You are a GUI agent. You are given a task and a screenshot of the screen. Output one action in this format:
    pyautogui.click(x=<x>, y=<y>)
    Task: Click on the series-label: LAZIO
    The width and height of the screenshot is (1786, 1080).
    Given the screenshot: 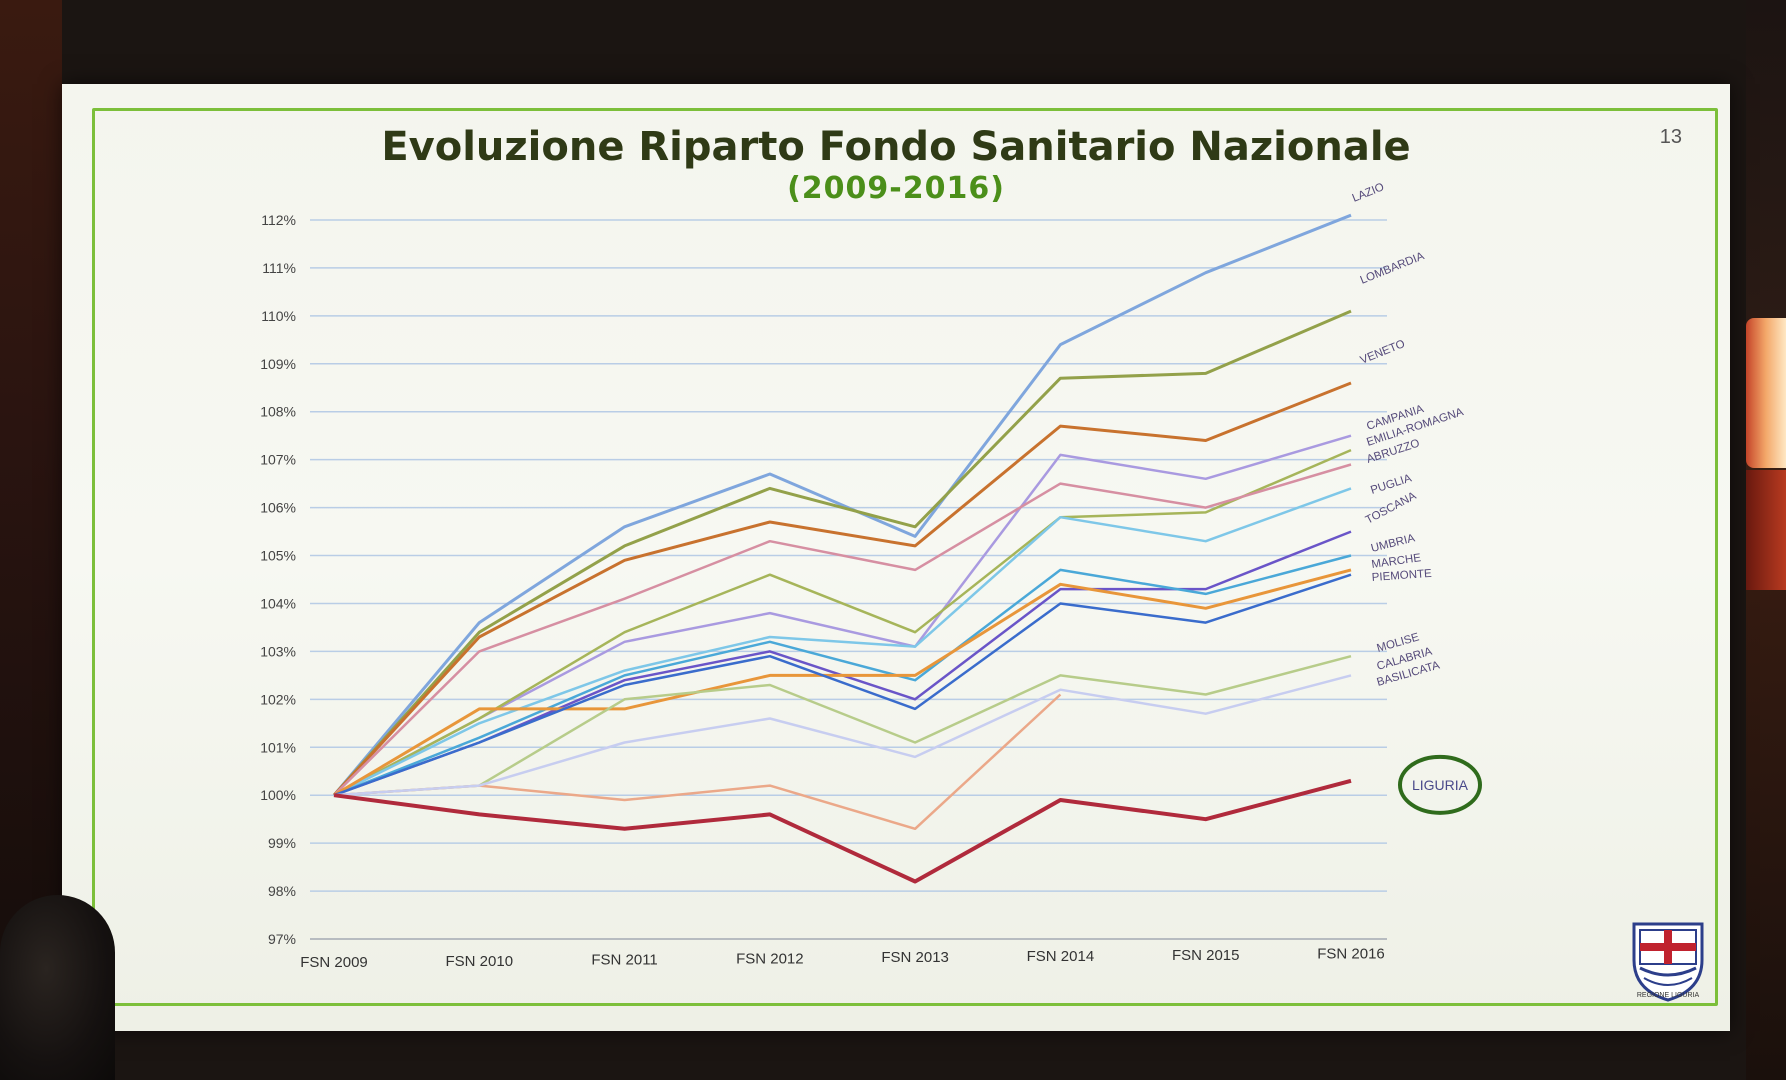 What is the action you would take?
    pyautogui.click(x=1368, y=193)
    